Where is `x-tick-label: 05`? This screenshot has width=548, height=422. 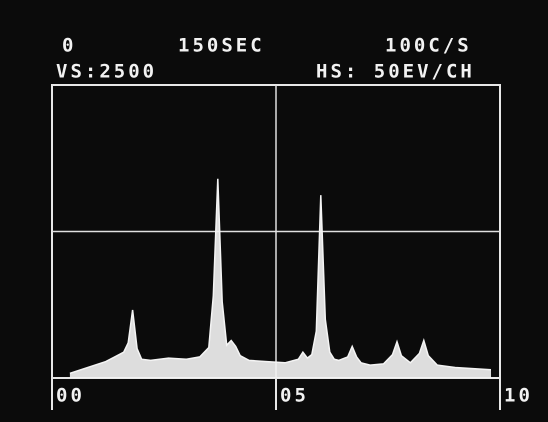 x-tick-label: 05 is located at coordinates (294, 396).